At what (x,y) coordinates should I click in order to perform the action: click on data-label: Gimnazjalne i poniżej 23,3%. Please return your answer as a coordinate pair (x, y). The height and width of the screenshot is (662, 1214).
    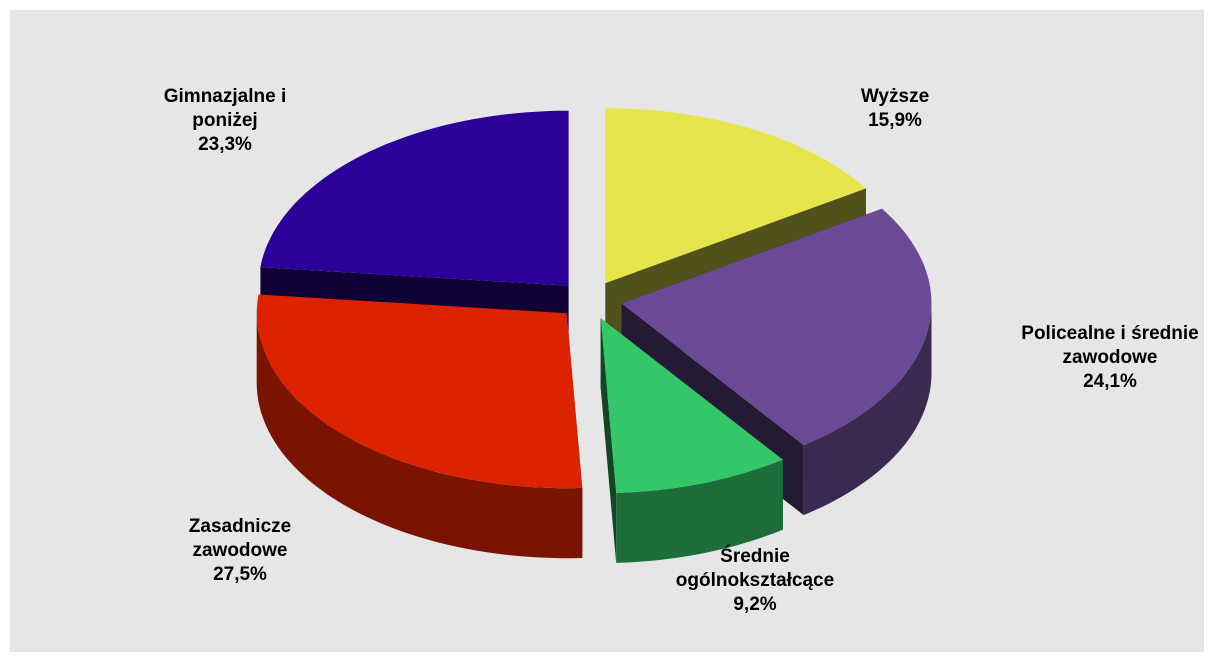
    Looking at the image, I should click on (225, 121).